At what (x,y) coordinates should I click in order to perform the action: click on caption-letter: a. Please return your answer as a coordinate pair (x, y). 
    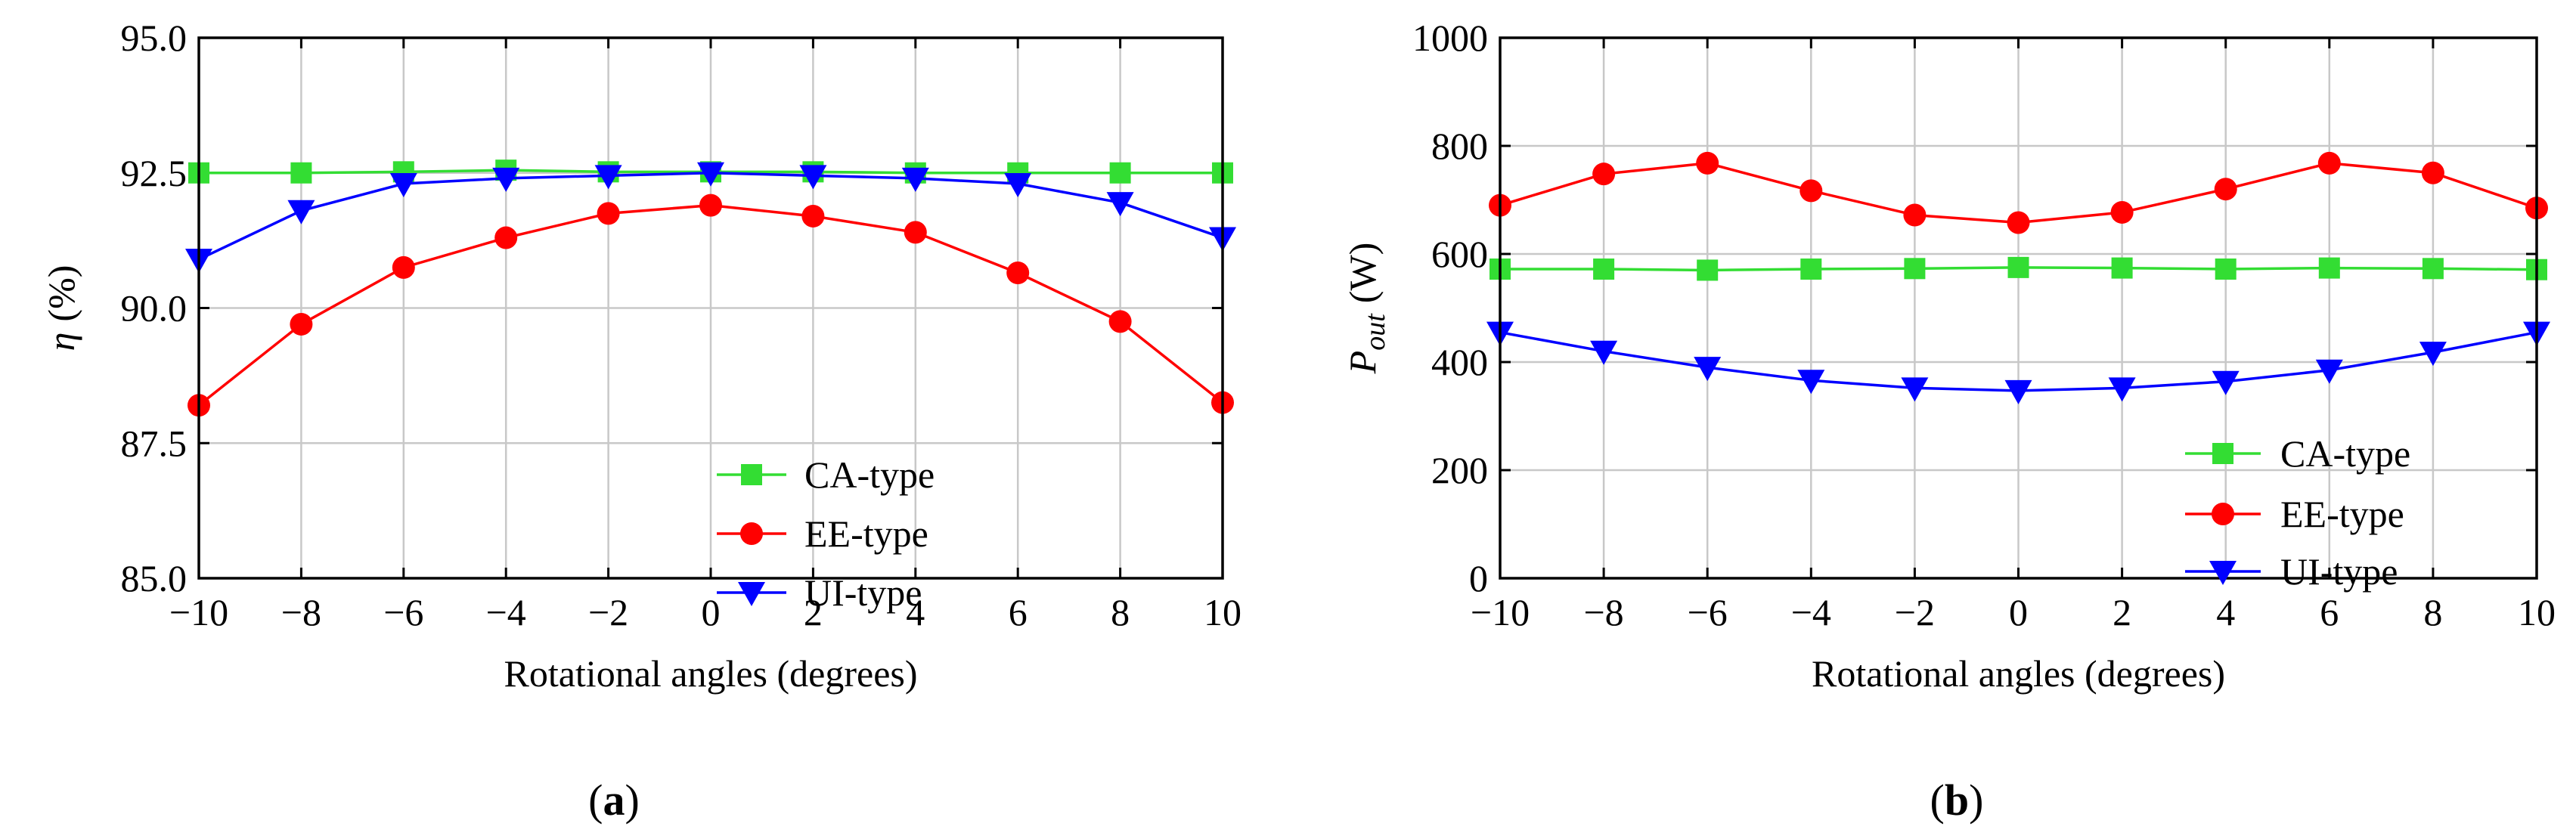
    Looking at the image, I should click on (614, 801).